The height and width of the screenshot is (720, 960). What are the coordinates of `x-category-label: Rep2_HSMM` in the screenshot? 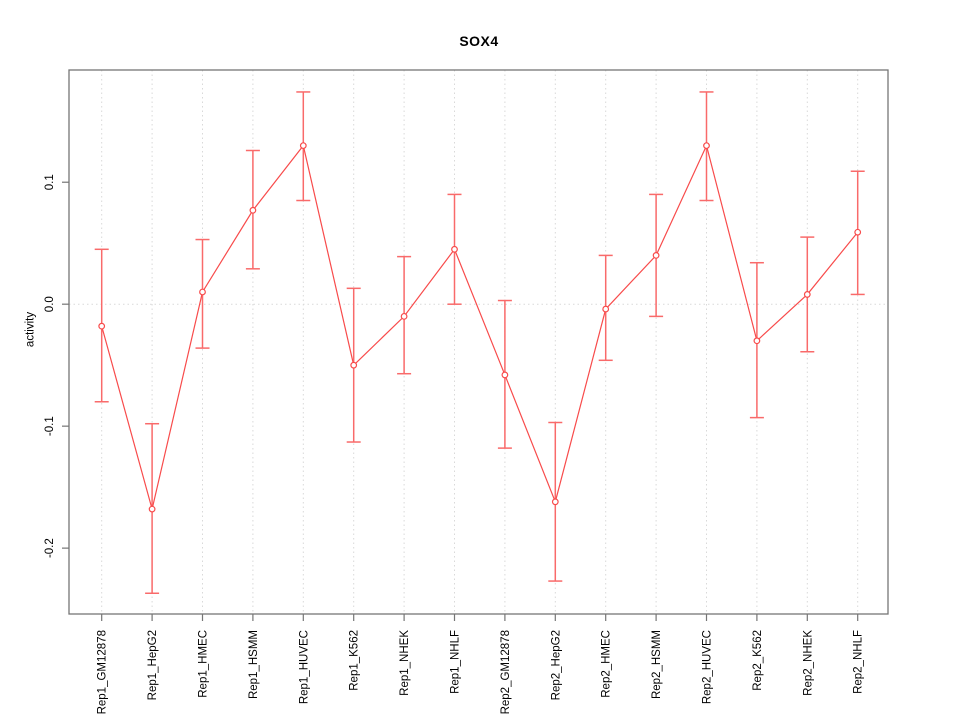 It's located at (657, 664).